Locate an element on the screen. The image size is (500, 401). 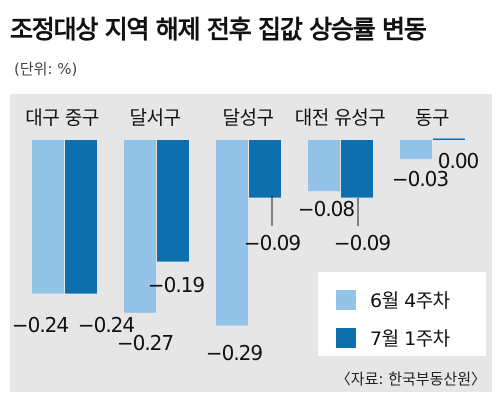
data-label: −0.29 is located at coordinates (234, 353).